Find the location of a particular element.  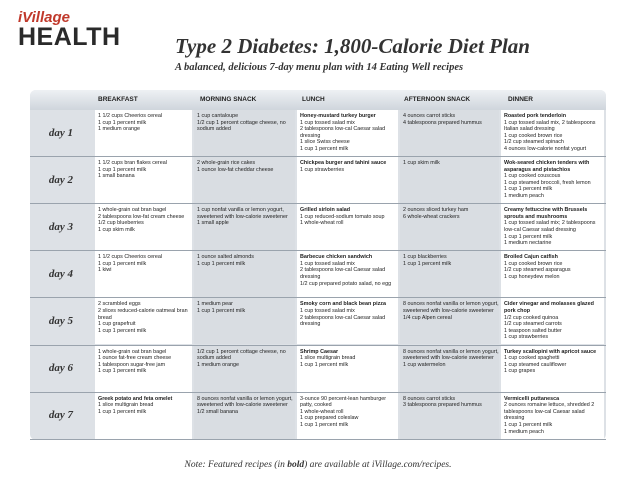

menu-item: 1/2 cup prepared potato salad, no egg is located at coordinates (346, 283).